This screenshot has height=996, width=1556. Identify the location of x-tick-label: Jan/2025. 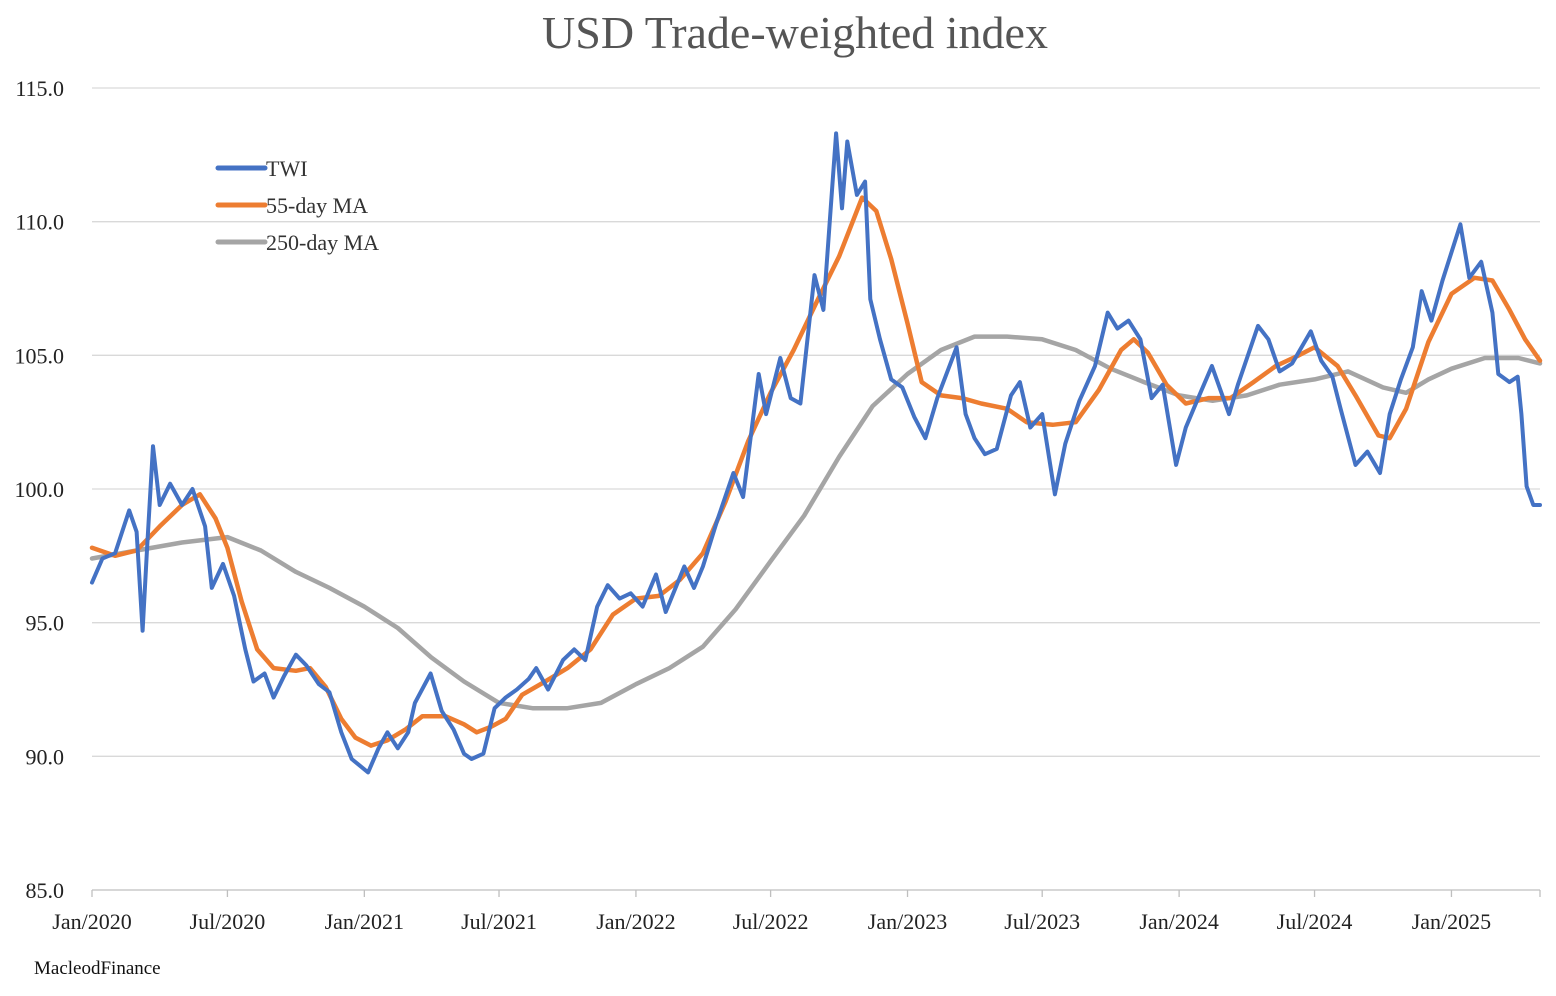
(1451, 921).